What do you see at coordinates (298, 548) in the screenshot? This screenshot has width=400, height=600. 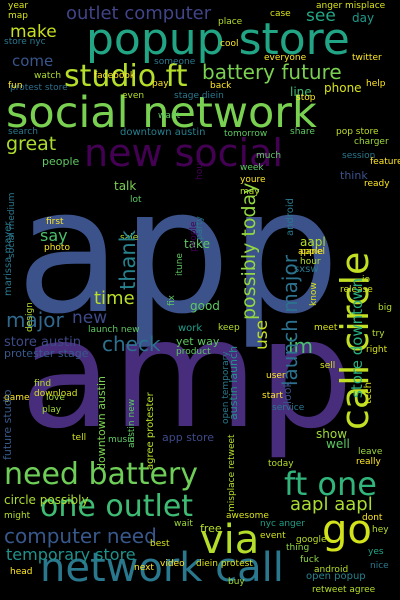 I see `word-thing: thing` at bounding box center [298, 548].